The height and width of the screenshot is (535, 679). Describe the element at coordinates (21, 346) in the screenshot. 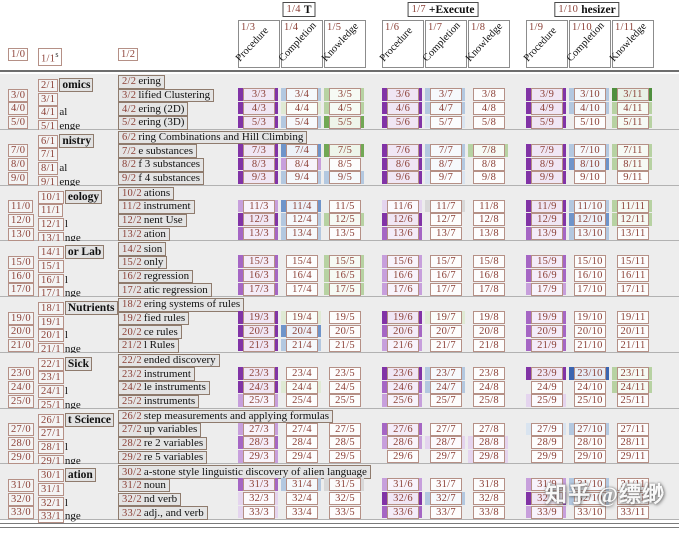

I see `row-col0-index: 21/0` at that location.